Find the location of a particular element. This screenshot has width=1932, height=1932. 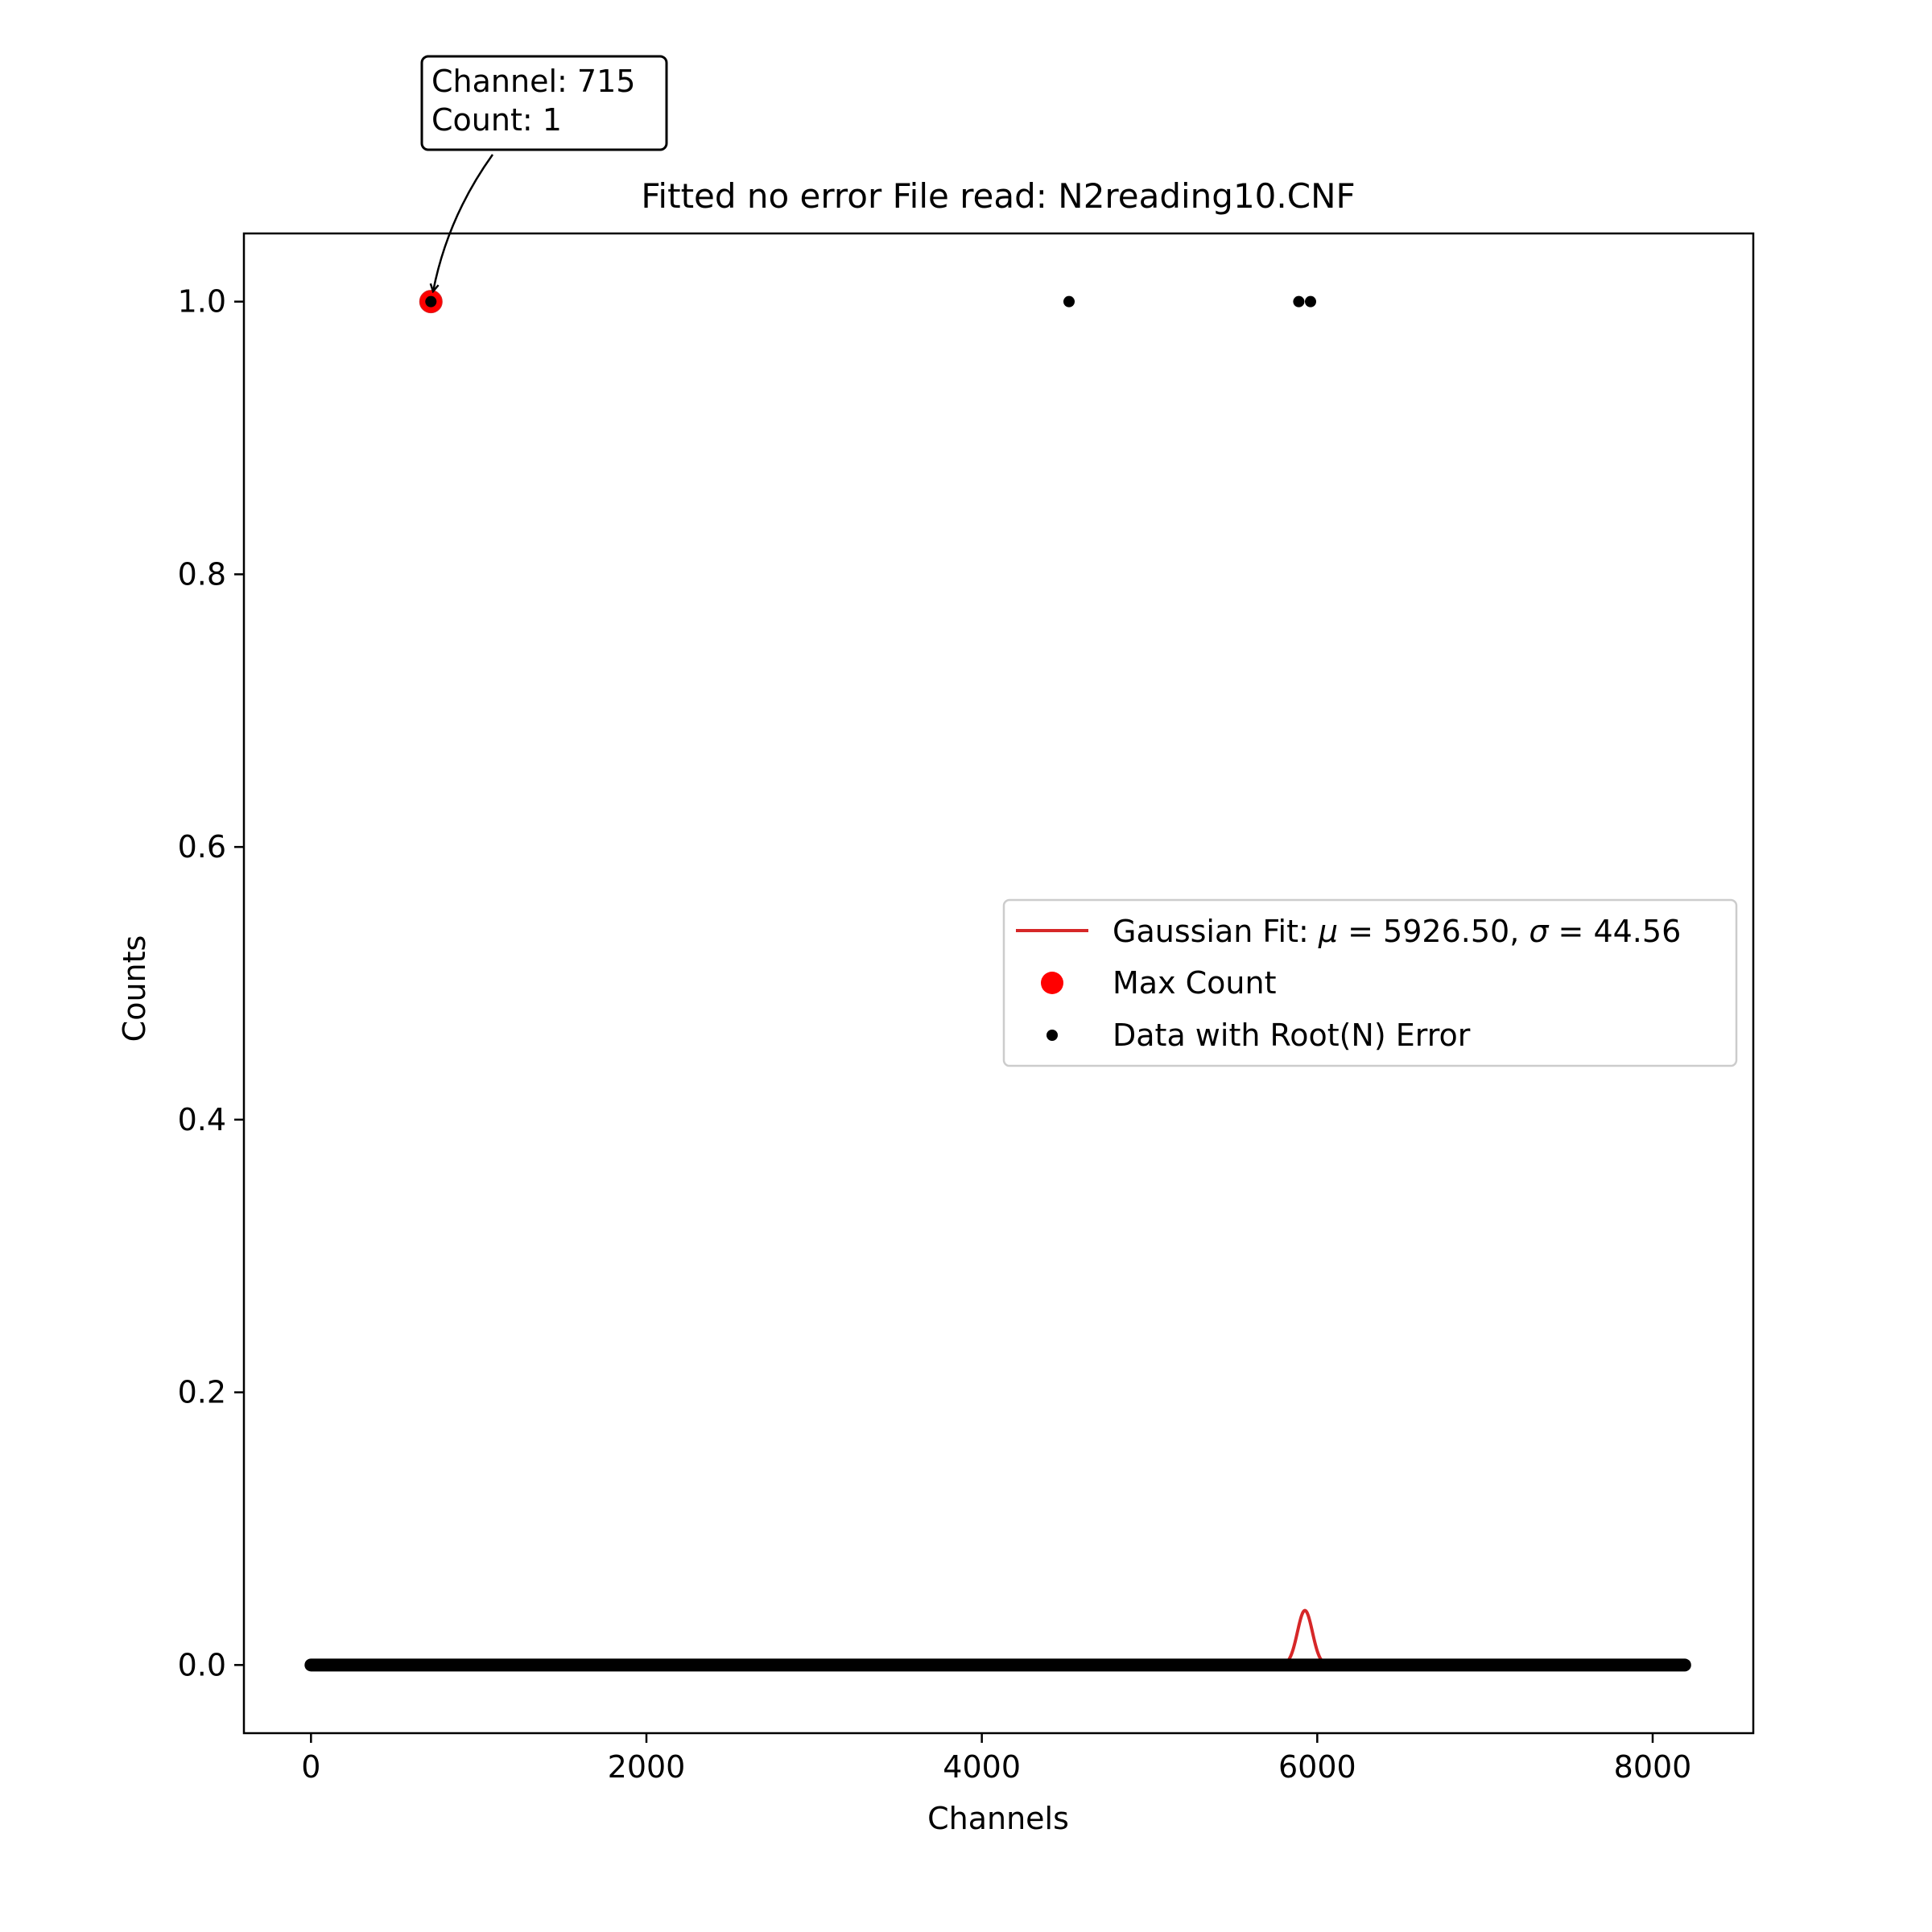

legend-max-marker is located at coordinates (1052, 983).